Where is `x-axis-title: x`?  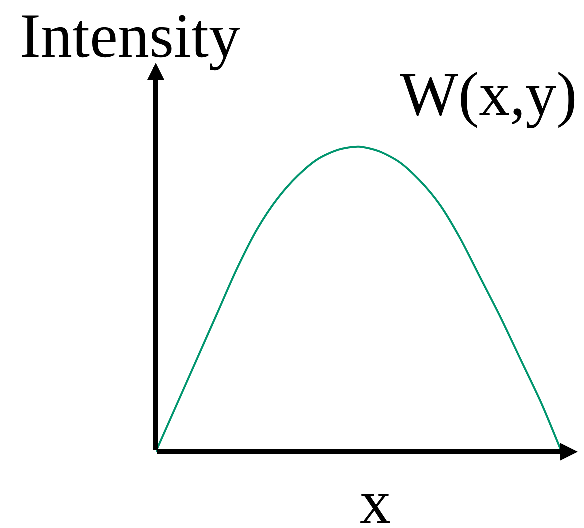 x-axis-title: x is located at coordinates (375, 498).